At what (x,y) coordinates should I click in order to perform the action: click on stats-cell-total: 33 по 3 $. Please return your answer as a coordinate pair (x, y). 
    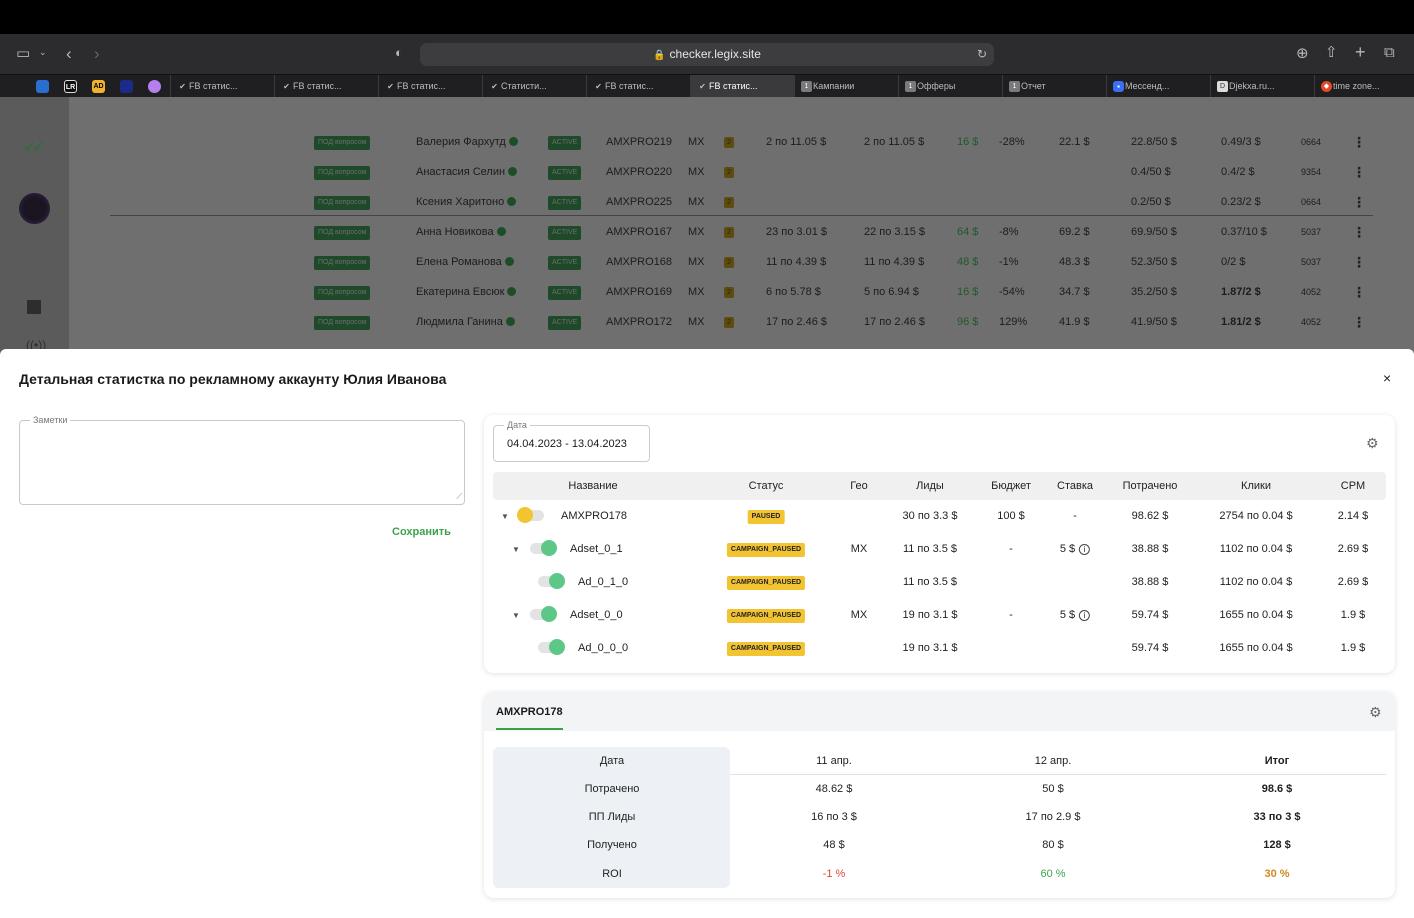
    Looking at the image, I should click on (1277, 817).